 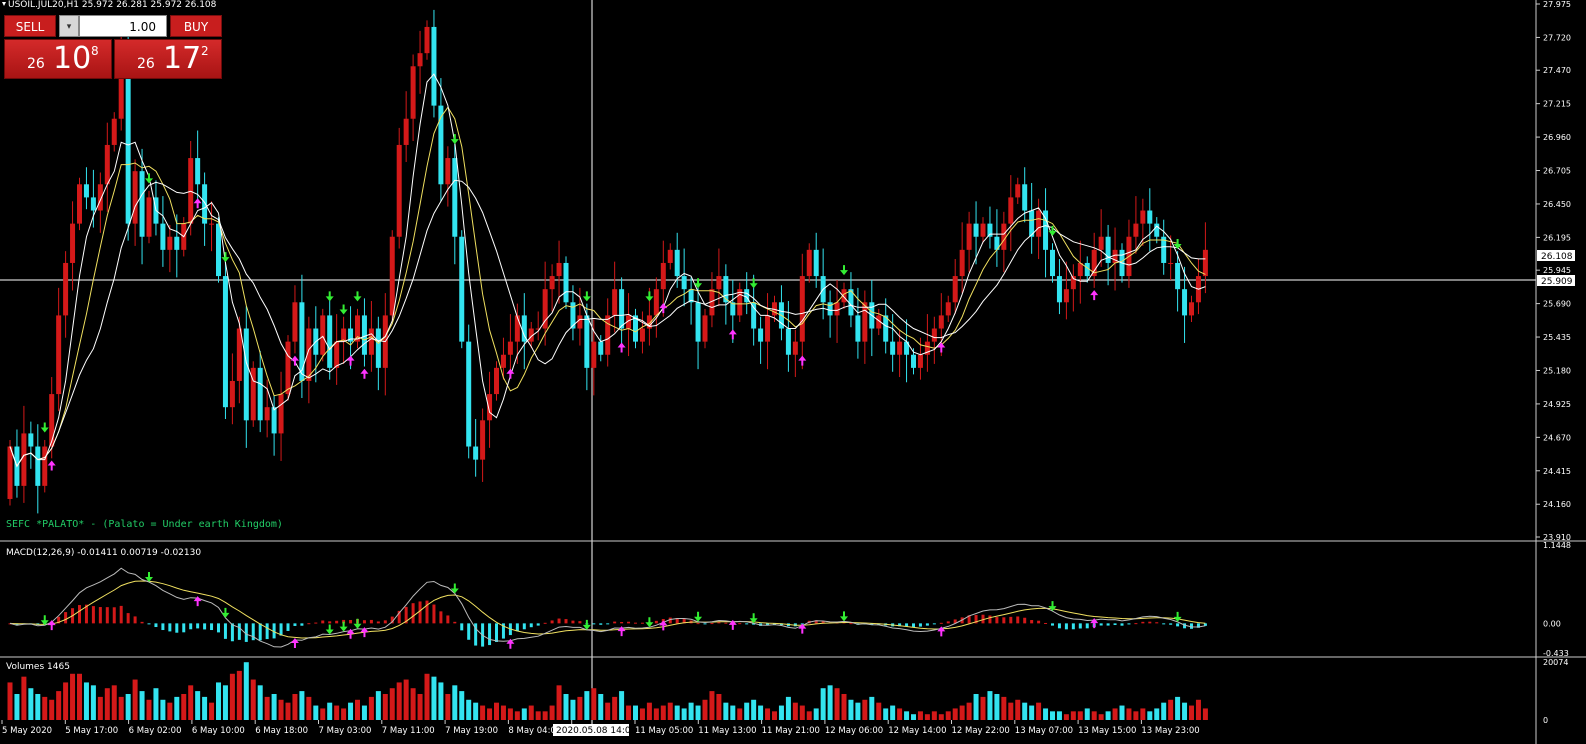 I want to click on buy-signal-arrow-icon, so click(x=802, y=360).